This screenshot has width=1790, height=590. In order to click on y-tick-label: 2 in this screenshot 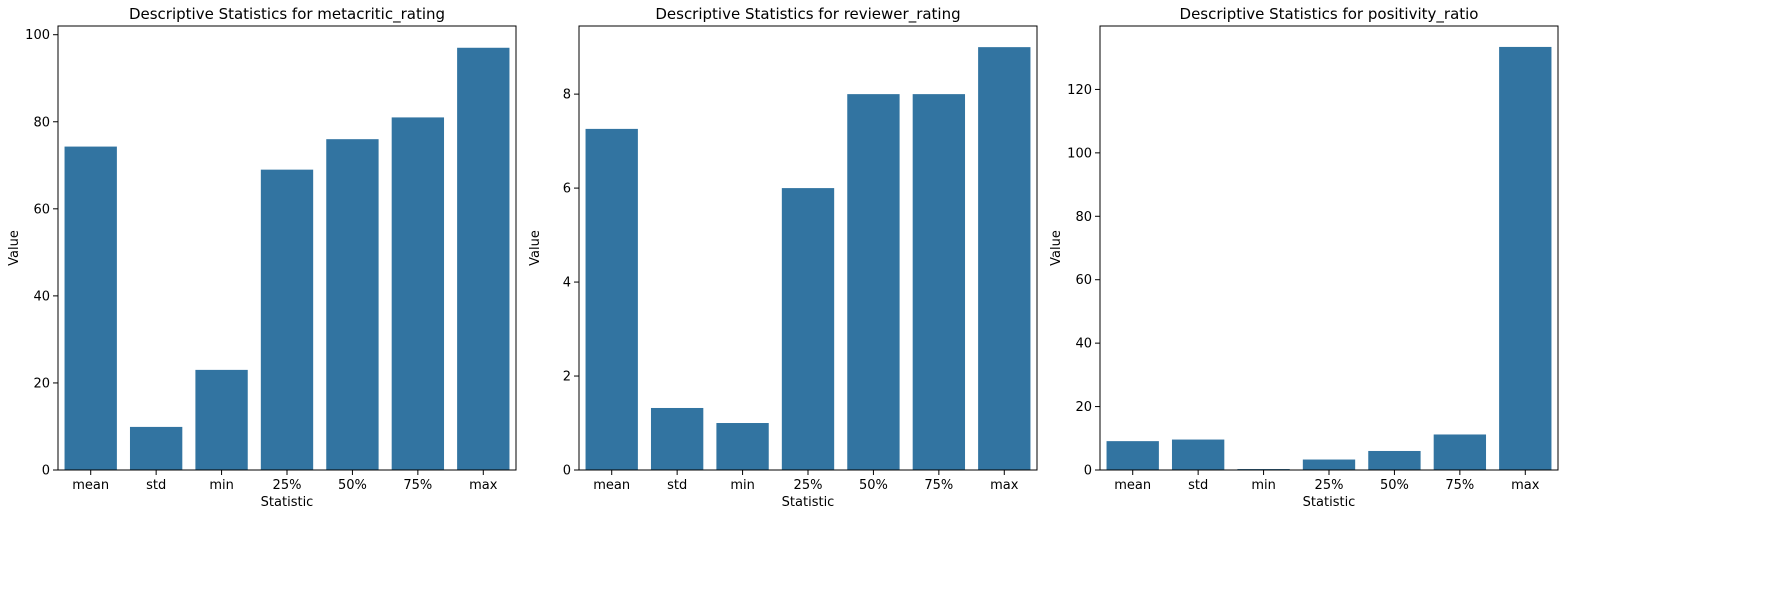, I will do `click(567, 377)`.